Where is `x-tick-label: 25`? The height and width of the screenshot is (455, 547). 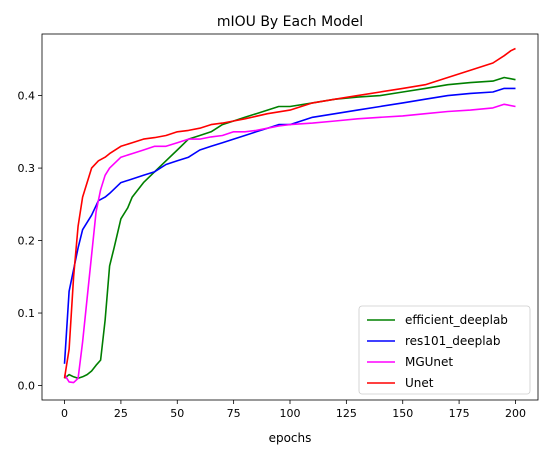
x-tick-label: 25 is located at coordinates (121, 413).